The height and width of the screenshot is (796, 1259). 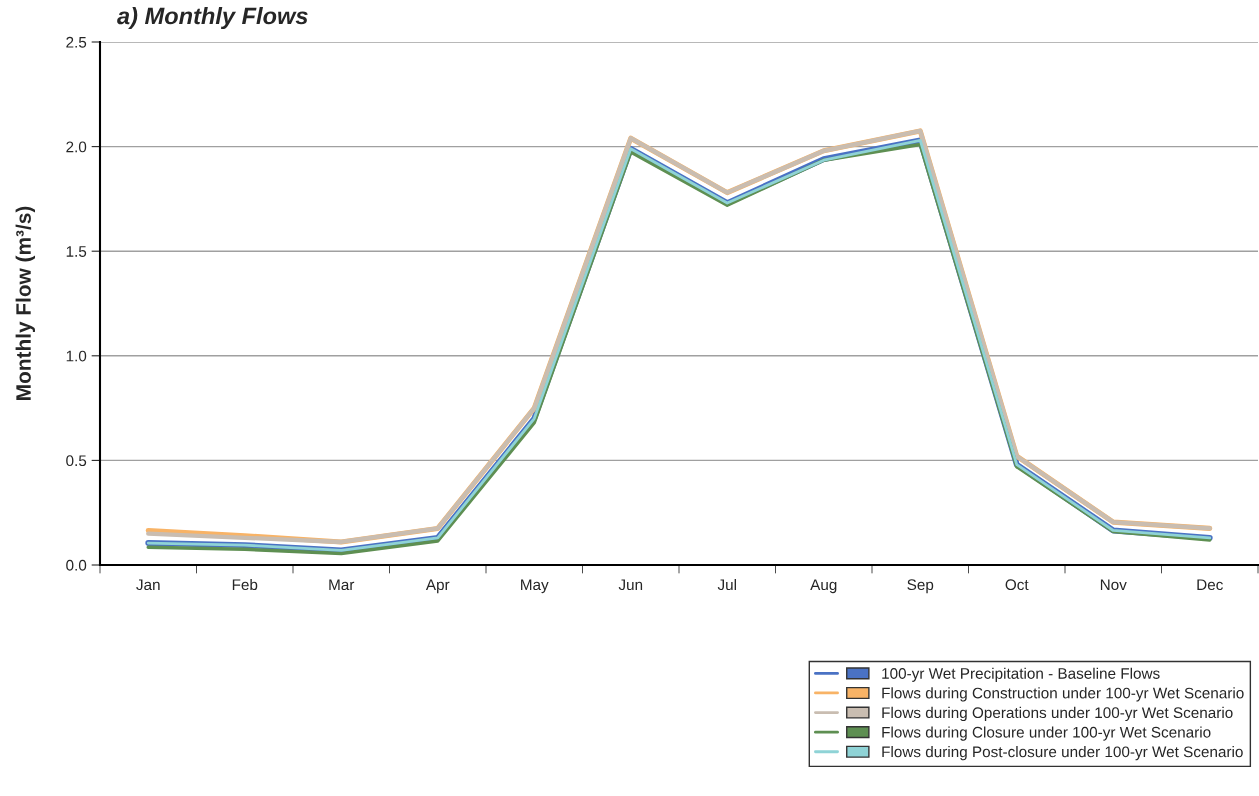 What do you see at coordinates (1017, 585) in the screenshot?
I see `x-tick-label: Oct` at bounding box center [1017, 585].